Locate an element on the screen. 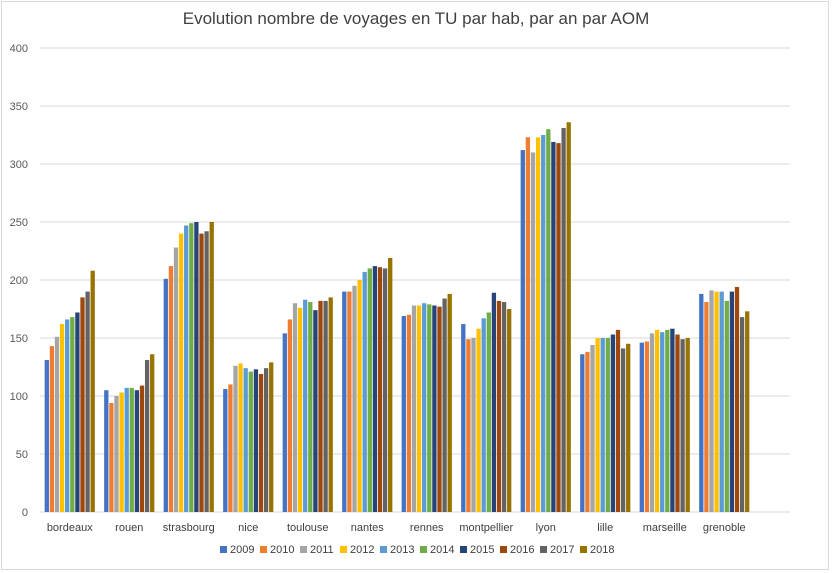  x-category-label: lille is located at coordinates (605, 528).